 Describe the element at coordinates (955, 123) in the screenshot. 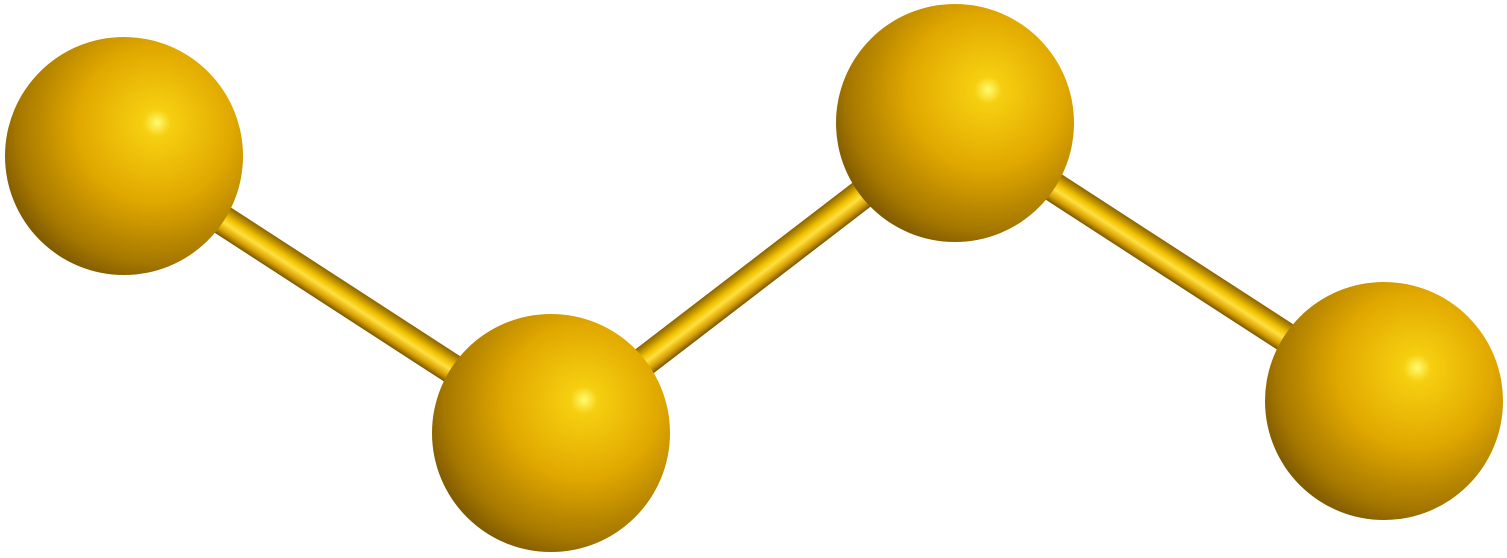

I see `atom-3-sphere` at that location.